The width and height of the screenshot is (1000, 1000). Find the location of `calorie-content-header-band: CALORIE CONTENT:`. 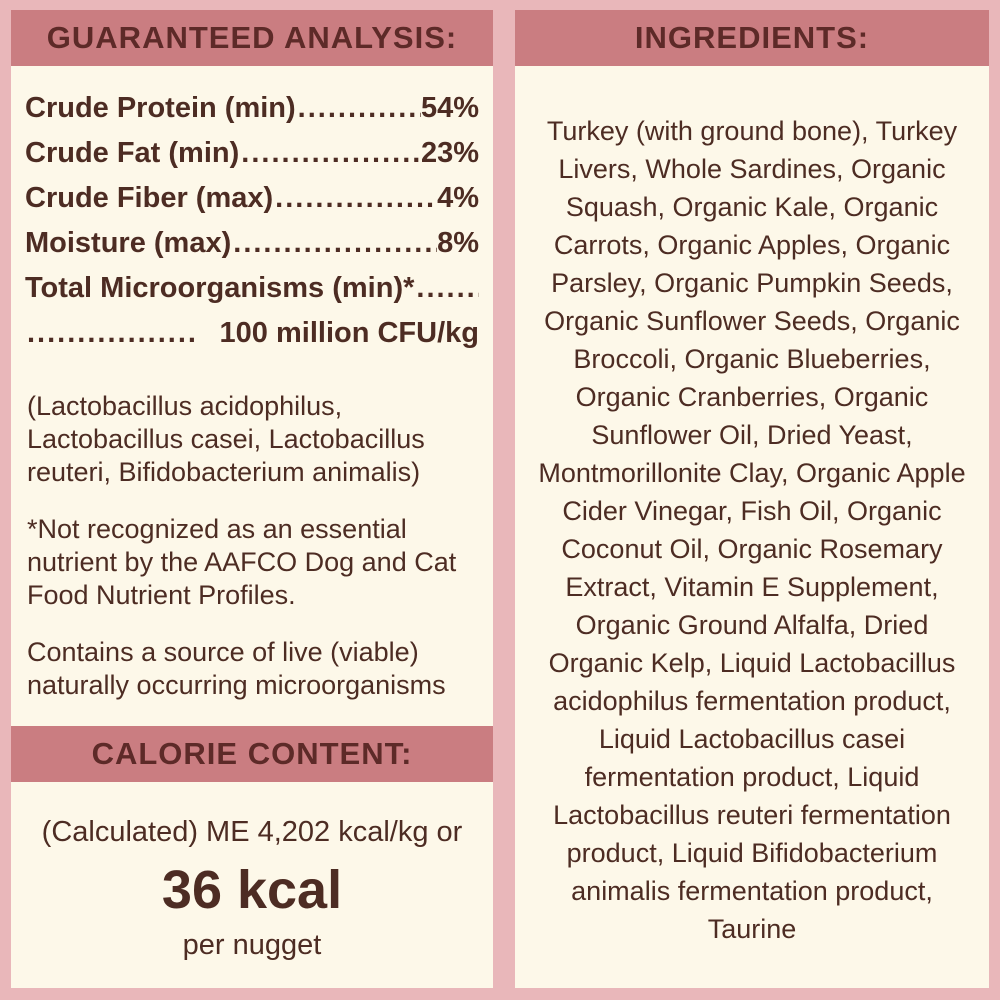

calorie-content-header-band: CALORIE CONTENT: is located at coordinates (252, 754).